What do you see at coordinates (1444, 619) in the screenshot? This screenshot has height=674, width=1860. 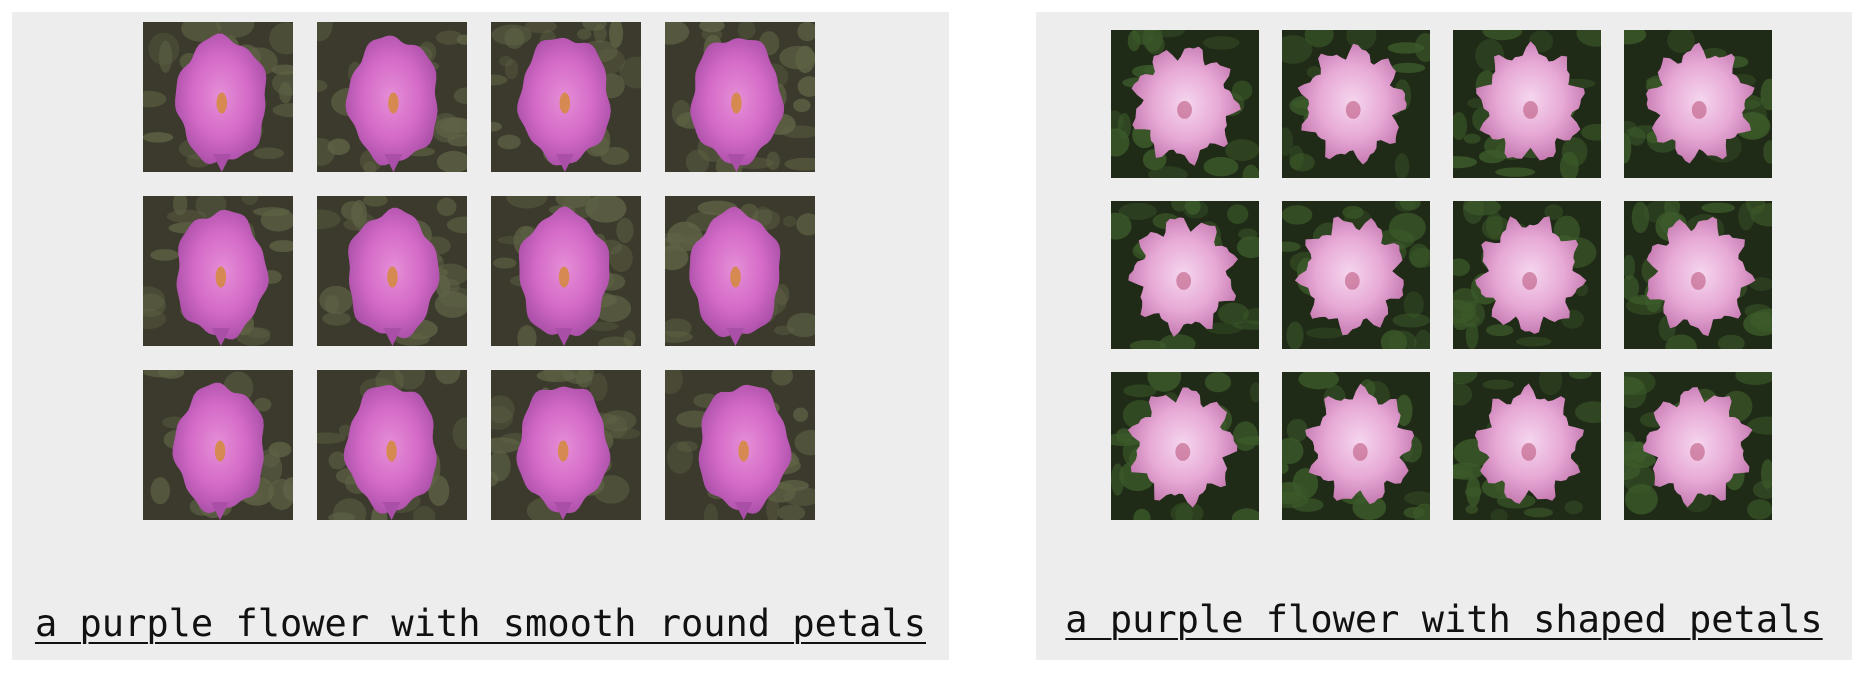 I see `right-caption: a purple flower with shaped petals` at bounding box center [1444, 619].